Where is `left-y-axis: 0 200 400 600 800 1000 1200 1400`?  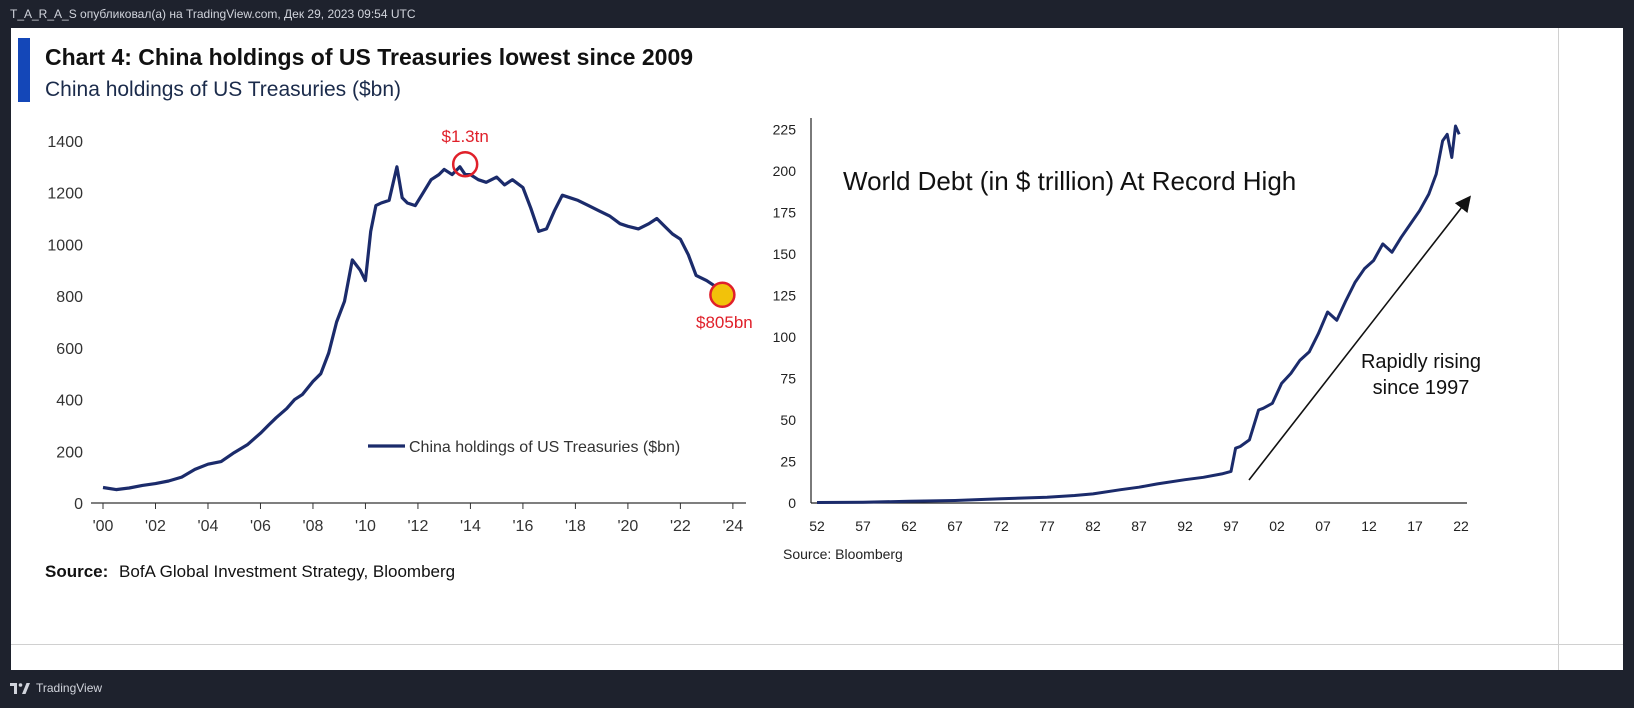 left-y-axis: 0 200 400 600 800 1000 1200 1400 is located at coordinates (65, 323).